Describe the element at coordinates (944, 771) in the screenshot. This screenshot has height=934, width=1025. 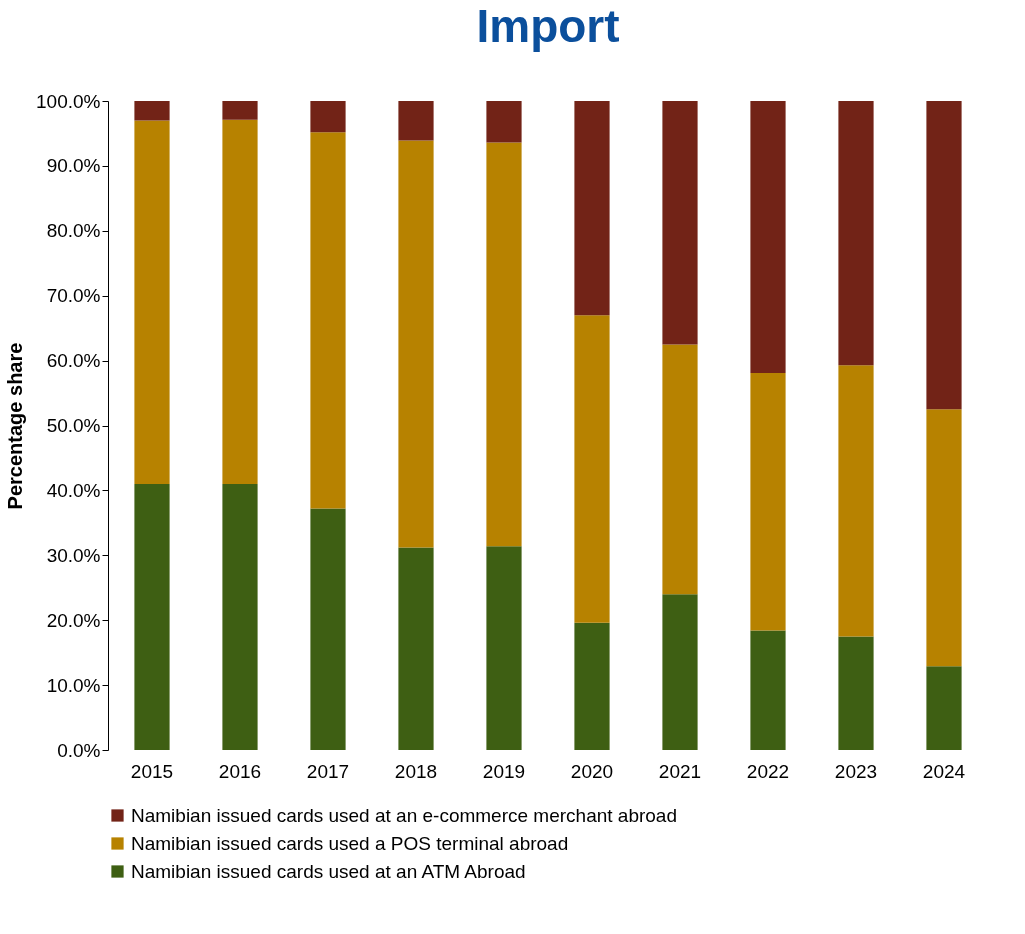
I see `x-tick-label: 2024` at that location.